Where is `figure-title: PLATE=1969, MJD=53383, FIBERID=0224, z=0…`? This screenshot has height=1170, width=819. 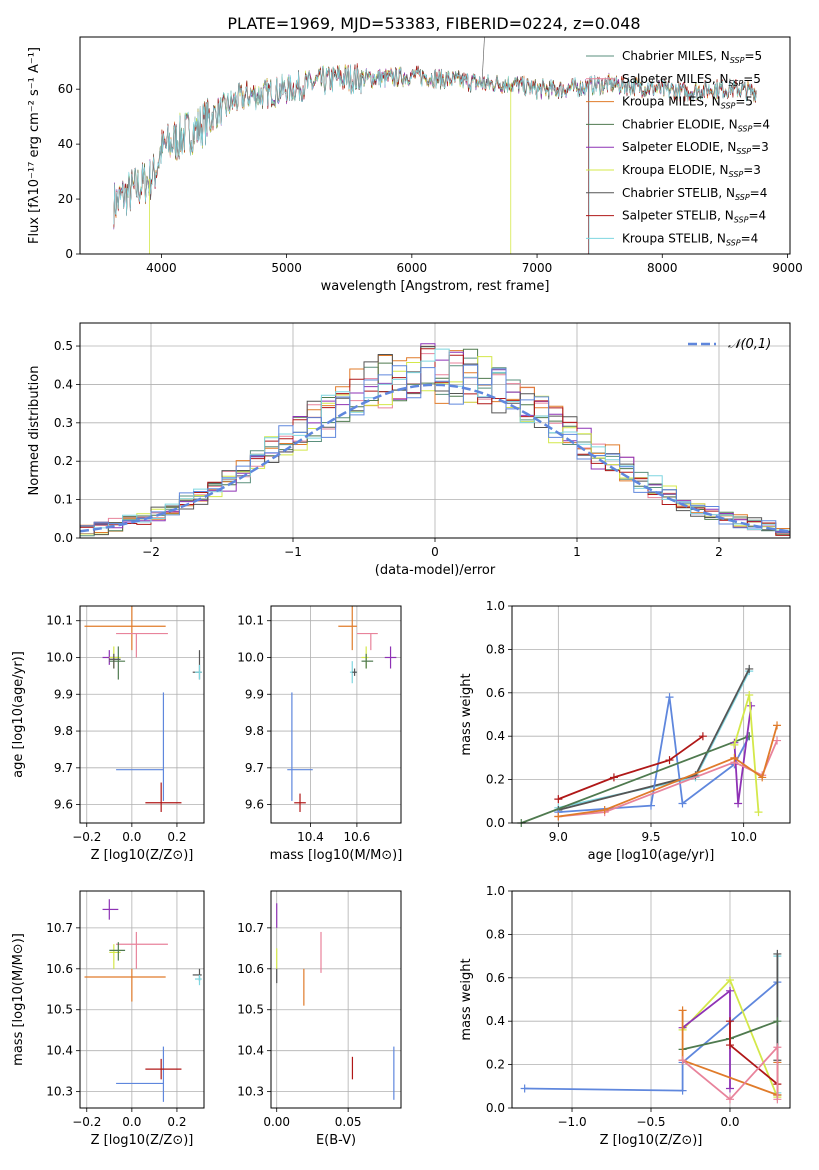 figure-title: PLATE=1969, MJD=53383, FIBERID=0224, z=0… is located at coordinates (433, 23).